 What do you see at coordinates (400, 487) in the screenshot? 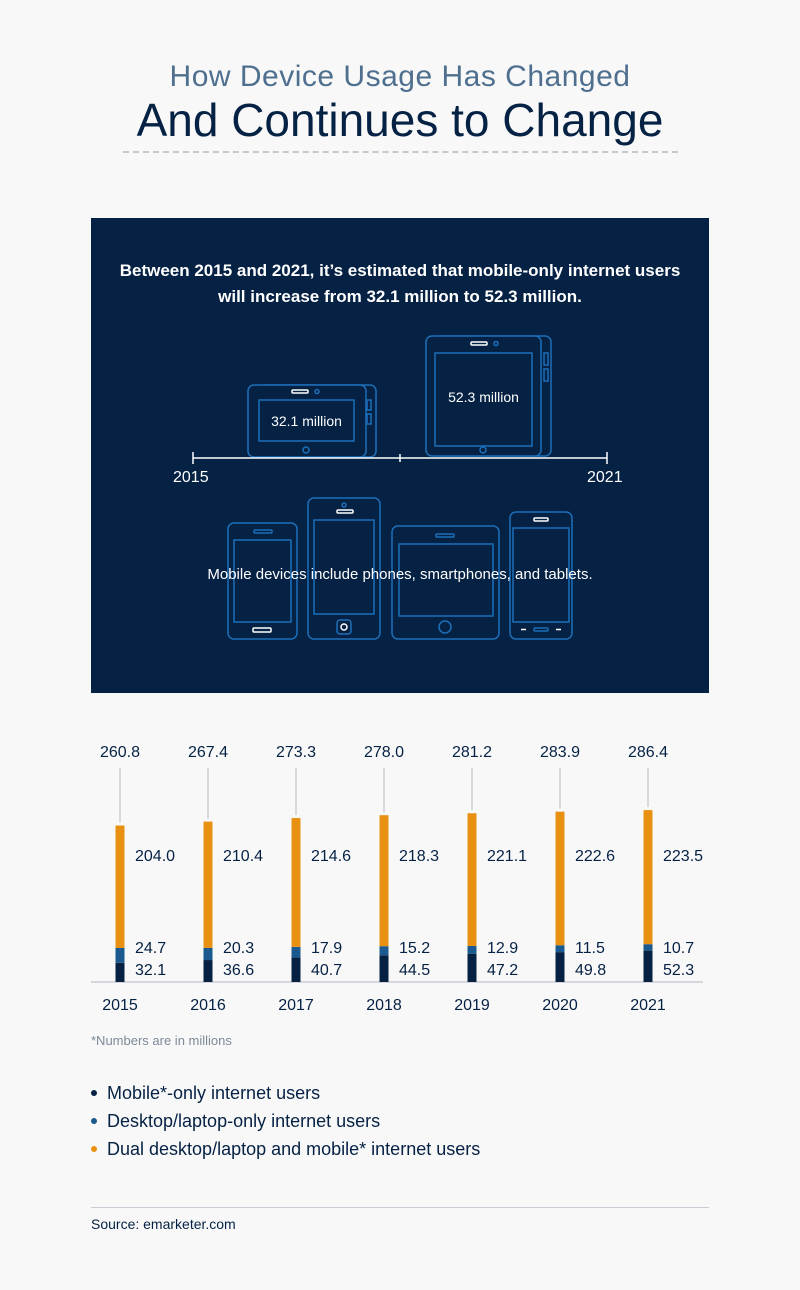
I see `device-illustrations` at bounding box center [400, 487].